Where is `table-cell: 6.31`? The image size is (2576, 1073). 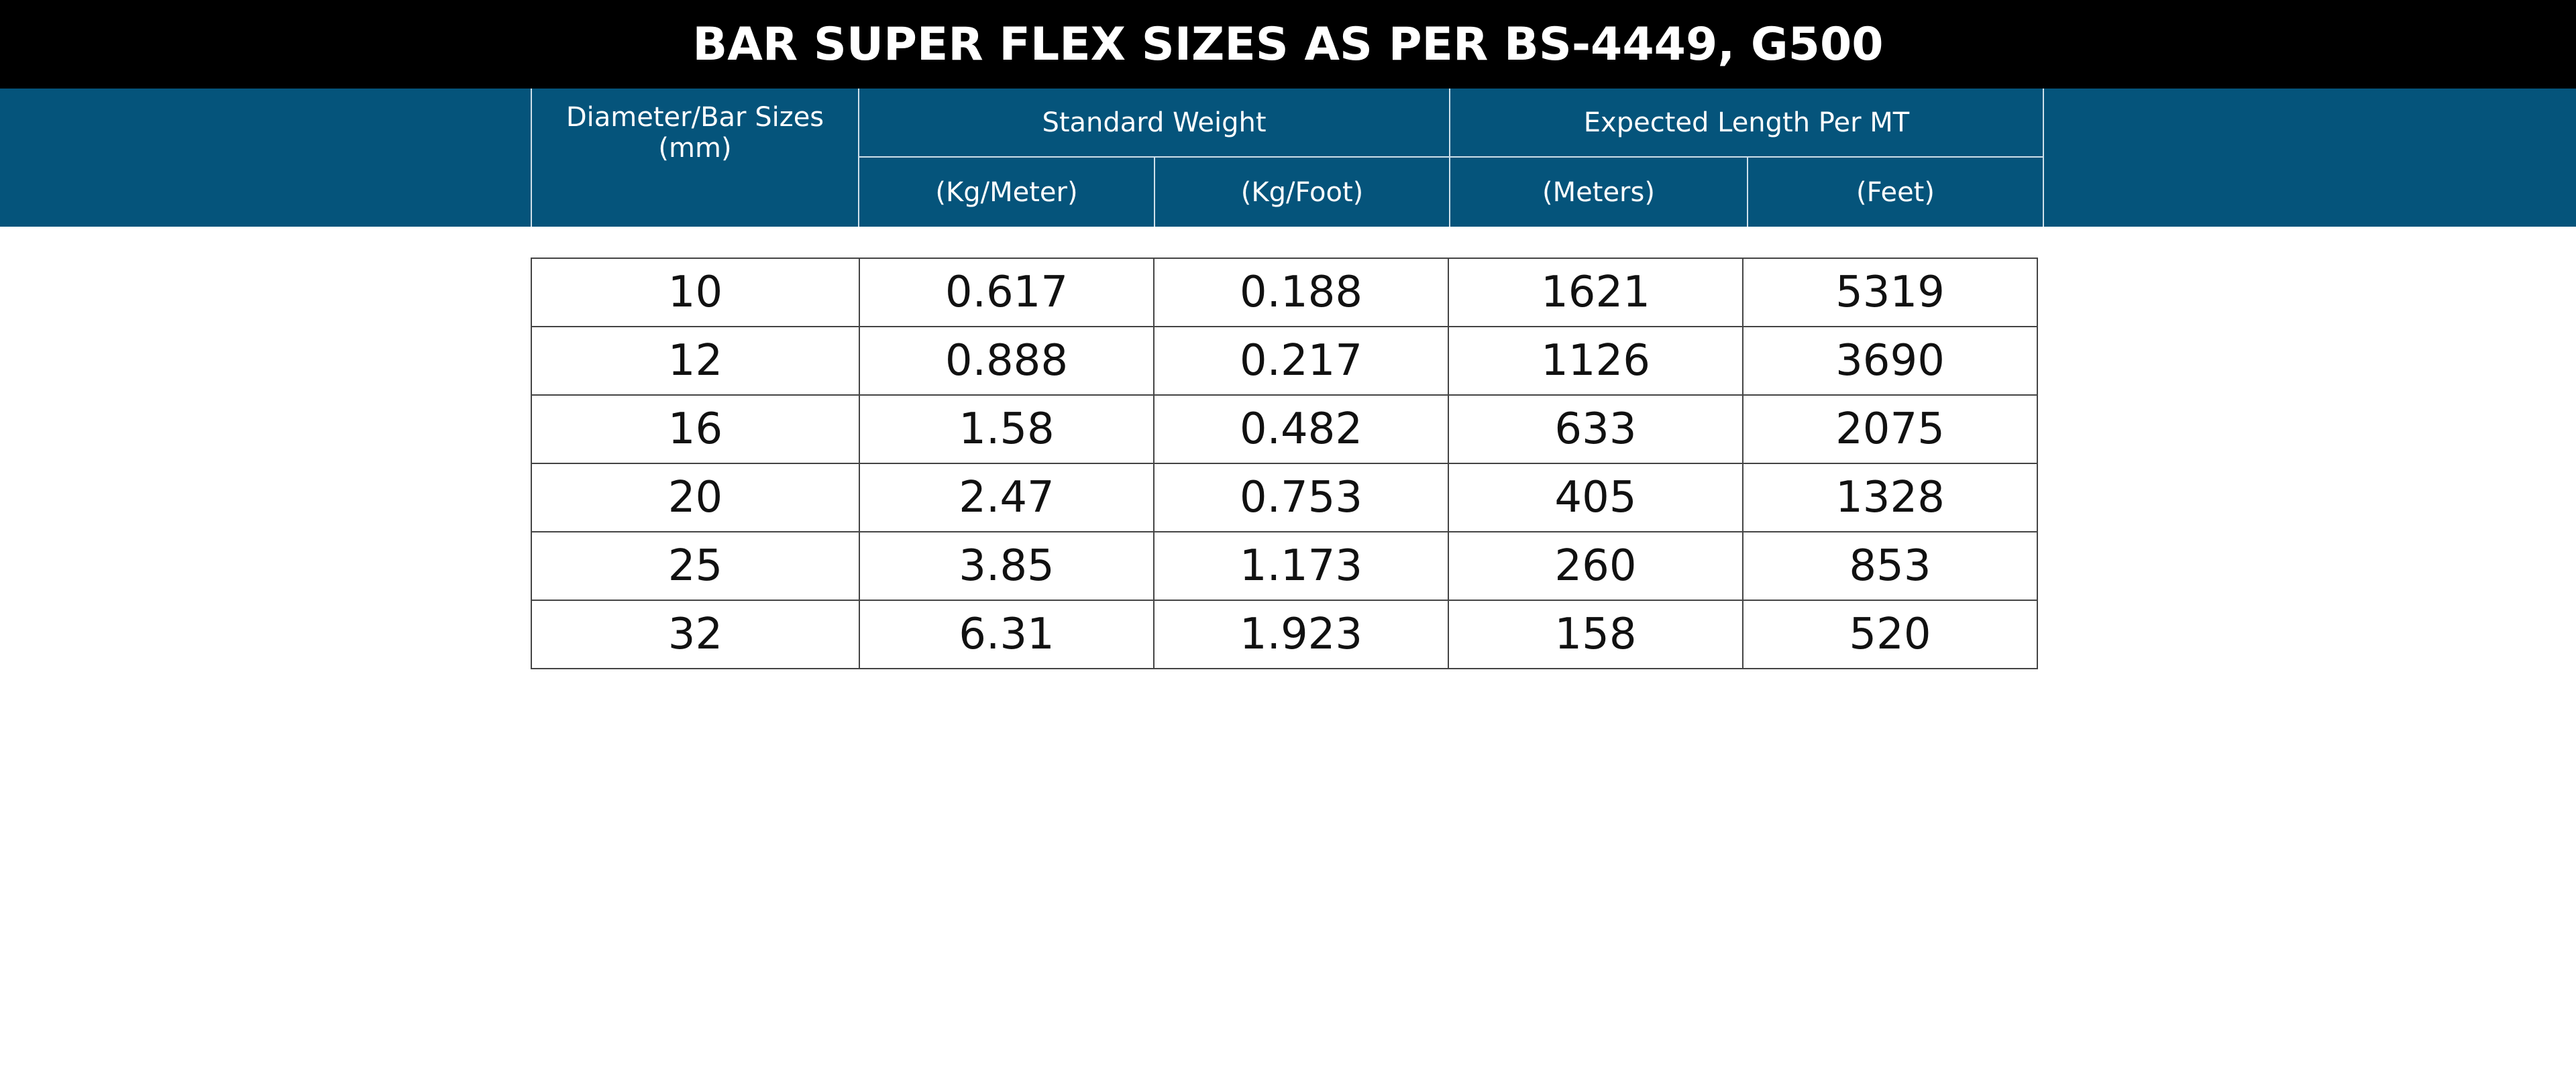
table-cell: 6.31 is located at coordinates (1007, 634).